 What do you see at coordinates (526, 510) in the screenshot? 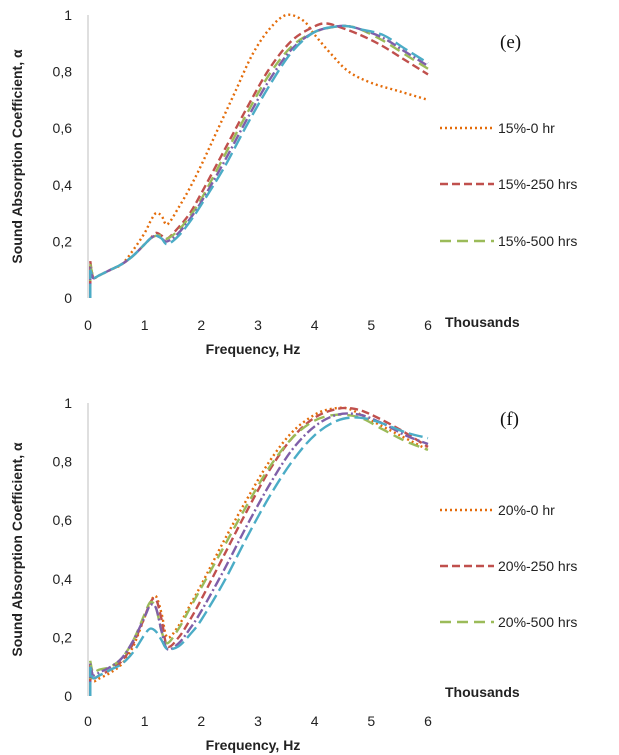
I see `legend-label: 20%-0 hr` at bounding box center [526, 510].